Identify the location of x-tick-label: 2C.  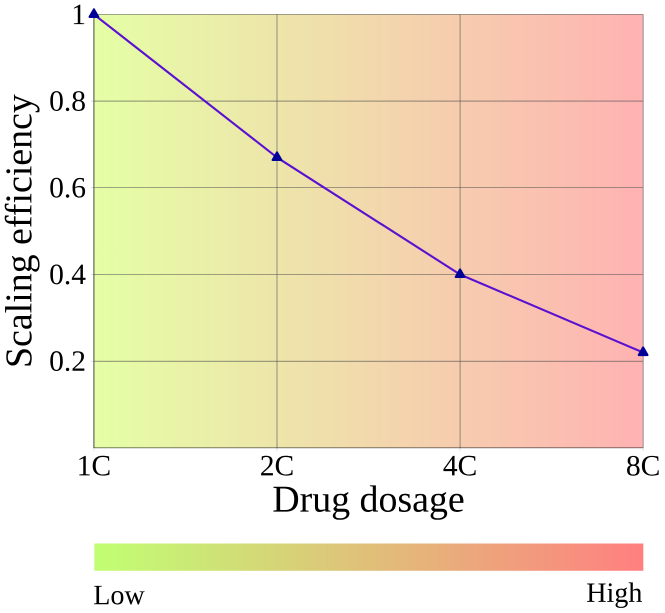
(277, 466).